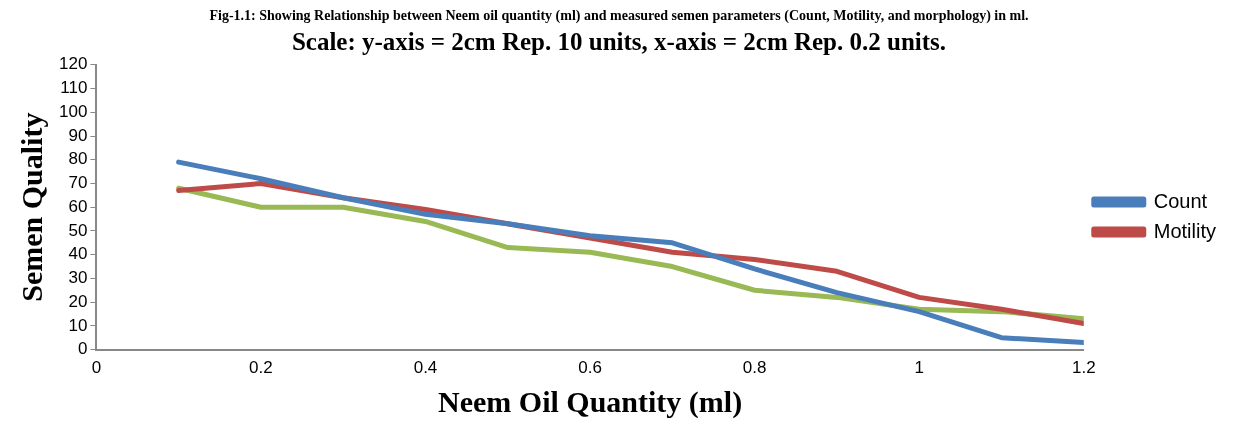 This screenshot has width=1245, height=435. What do you see at coordinates (78, 230) in the screenshot?
I see `y-tick-label: 50` at bounding box center [78, 230].